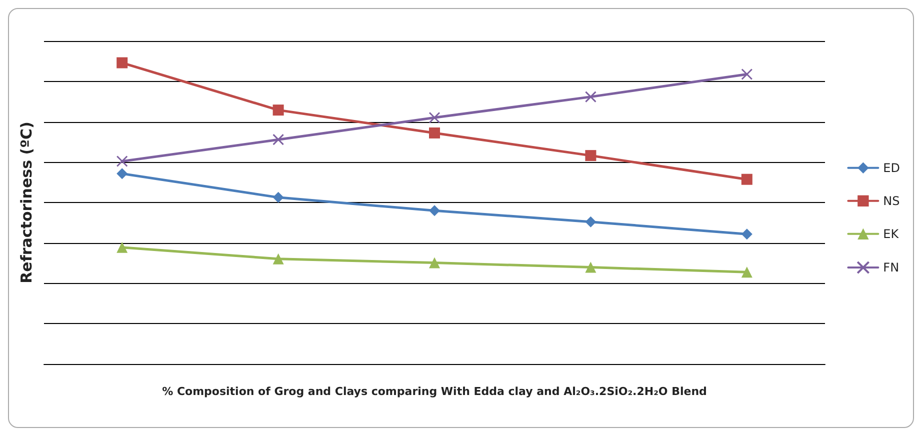 Image resolution: width=922 pixels, height=436 pixels. I want to click on y-axis-title: Refractoriness (ºC), so click(27, 203).